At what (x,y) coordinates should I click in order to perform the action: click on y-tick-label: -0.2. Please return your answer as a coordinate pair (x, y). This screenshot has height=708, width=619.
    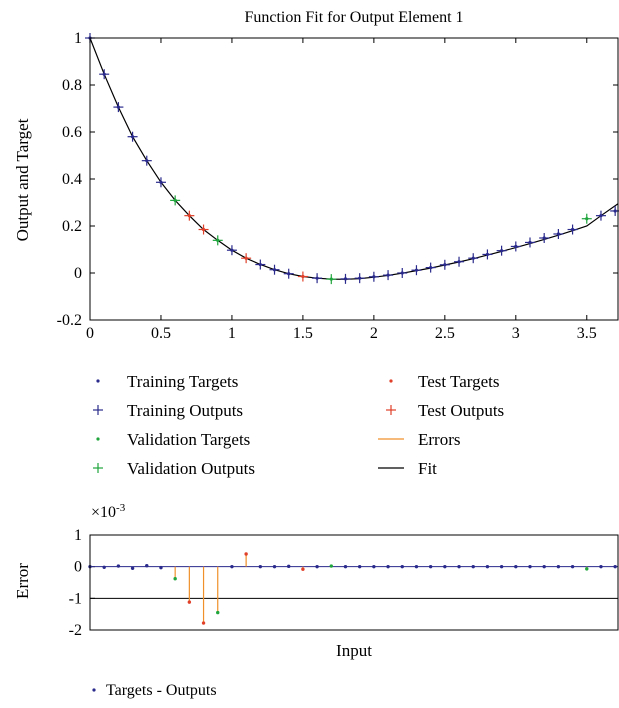
    Looking at the image, I should click on (69, 320).